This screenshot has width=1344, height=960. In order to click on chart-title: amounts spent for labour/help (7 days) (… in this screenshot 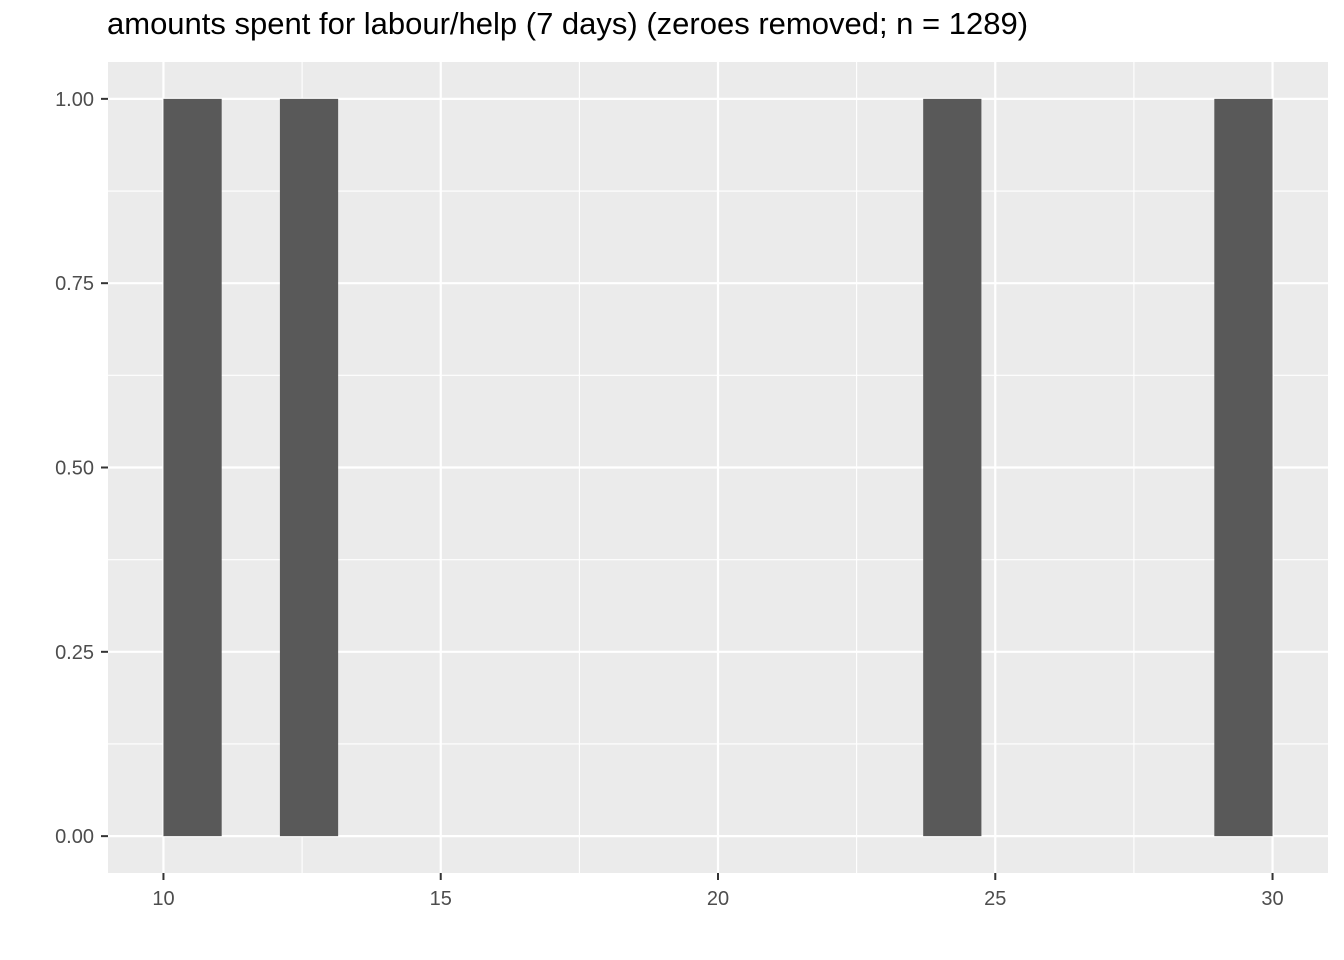, I will do `click(568, 23)`.